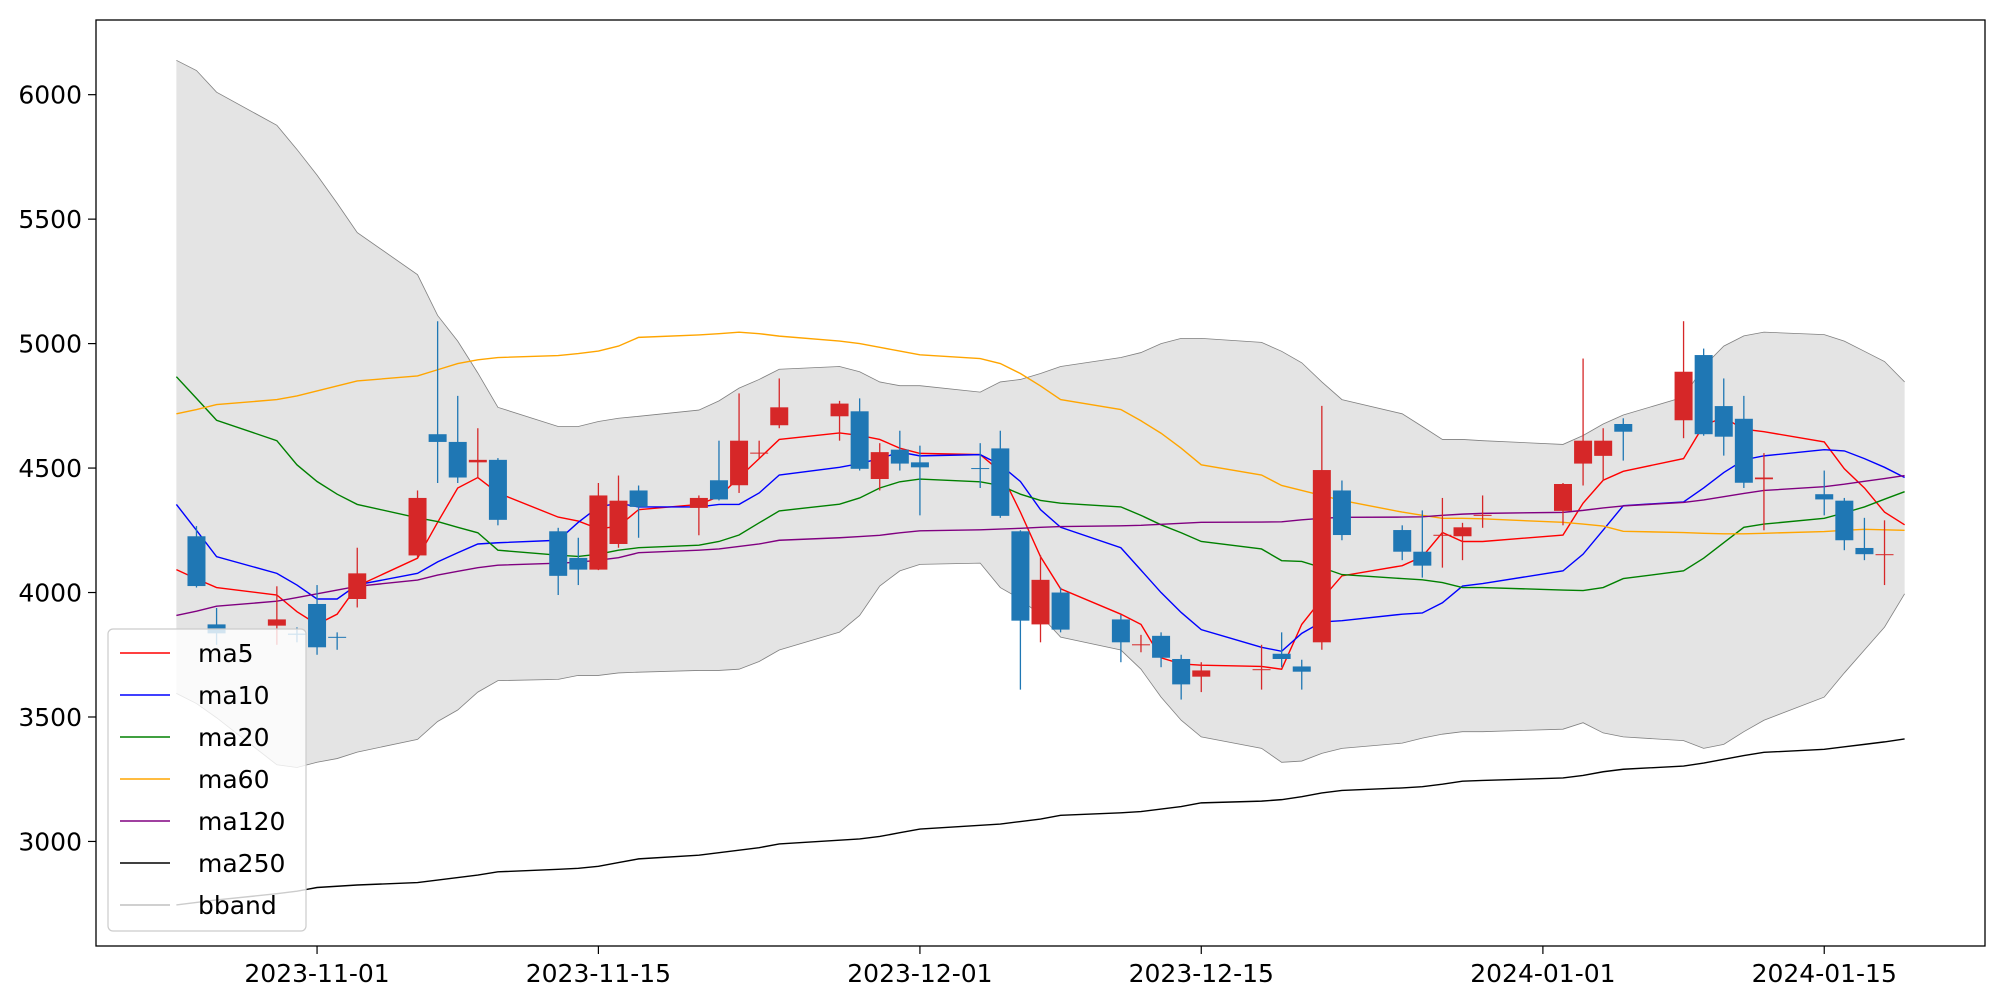  Describe the element at coordinates (226, 653) in the screenshot. I see `legend-label: ma5` at that location.